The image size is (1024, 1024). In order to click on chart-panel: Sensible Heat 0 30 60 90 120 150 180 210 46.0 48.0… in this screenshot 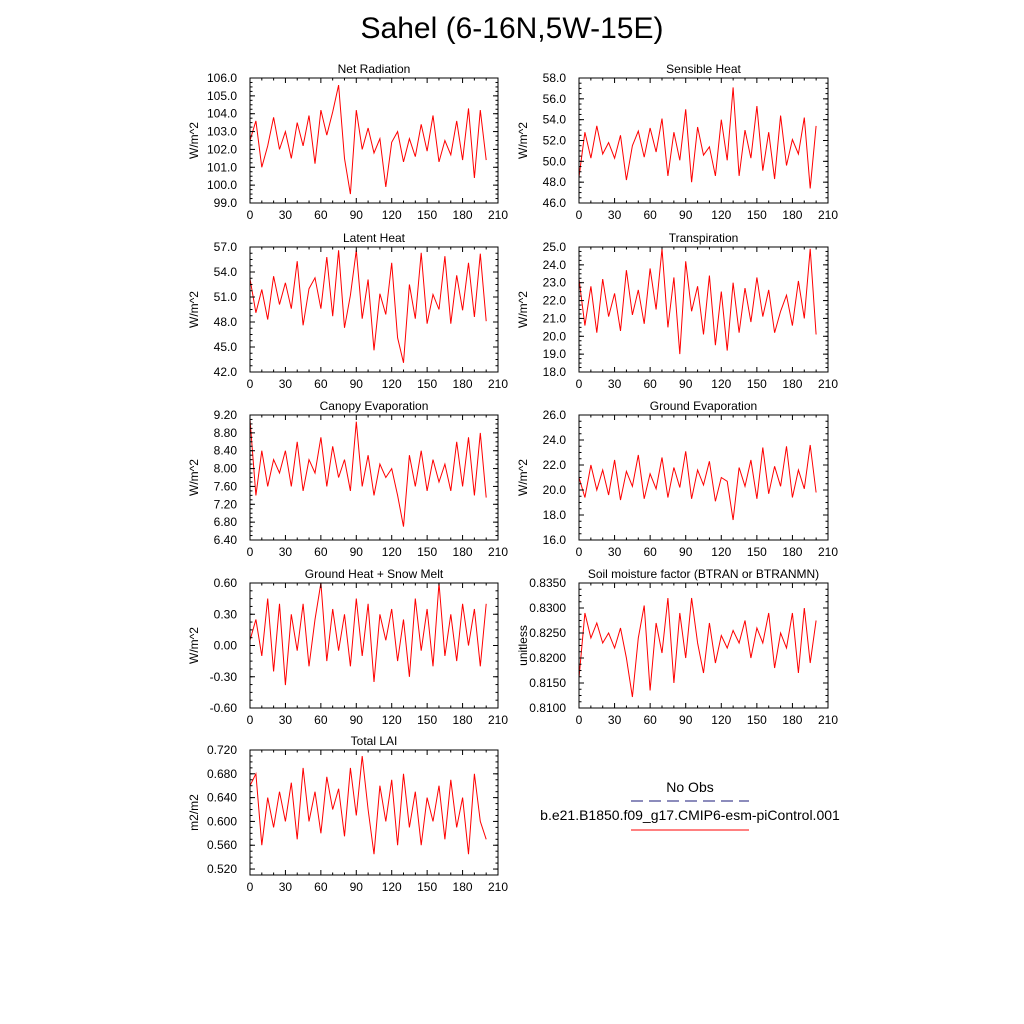, I will do `click(677, 142)`.